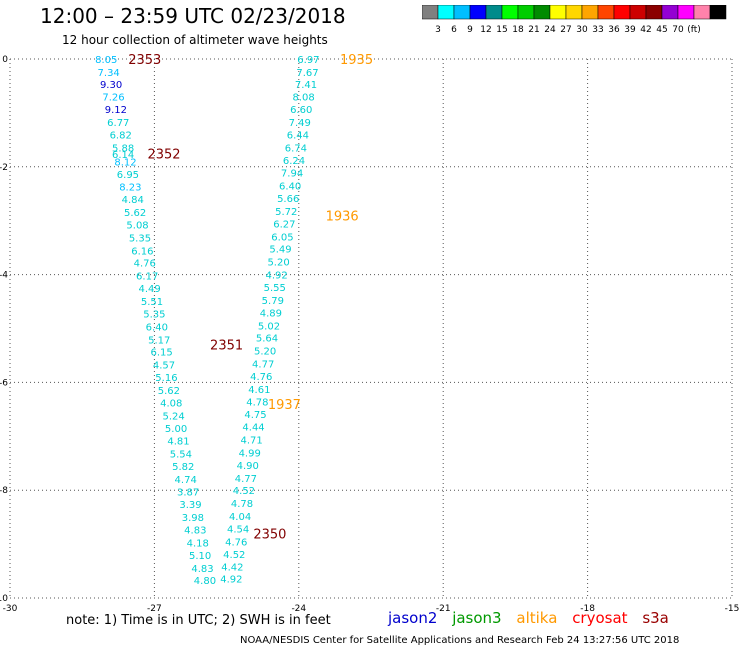 The width and height of the screenshot is (740, 650). Describe the element at coordinates (253, 428) in the screenshot. I see `data-point-label: 4.44` at that location.